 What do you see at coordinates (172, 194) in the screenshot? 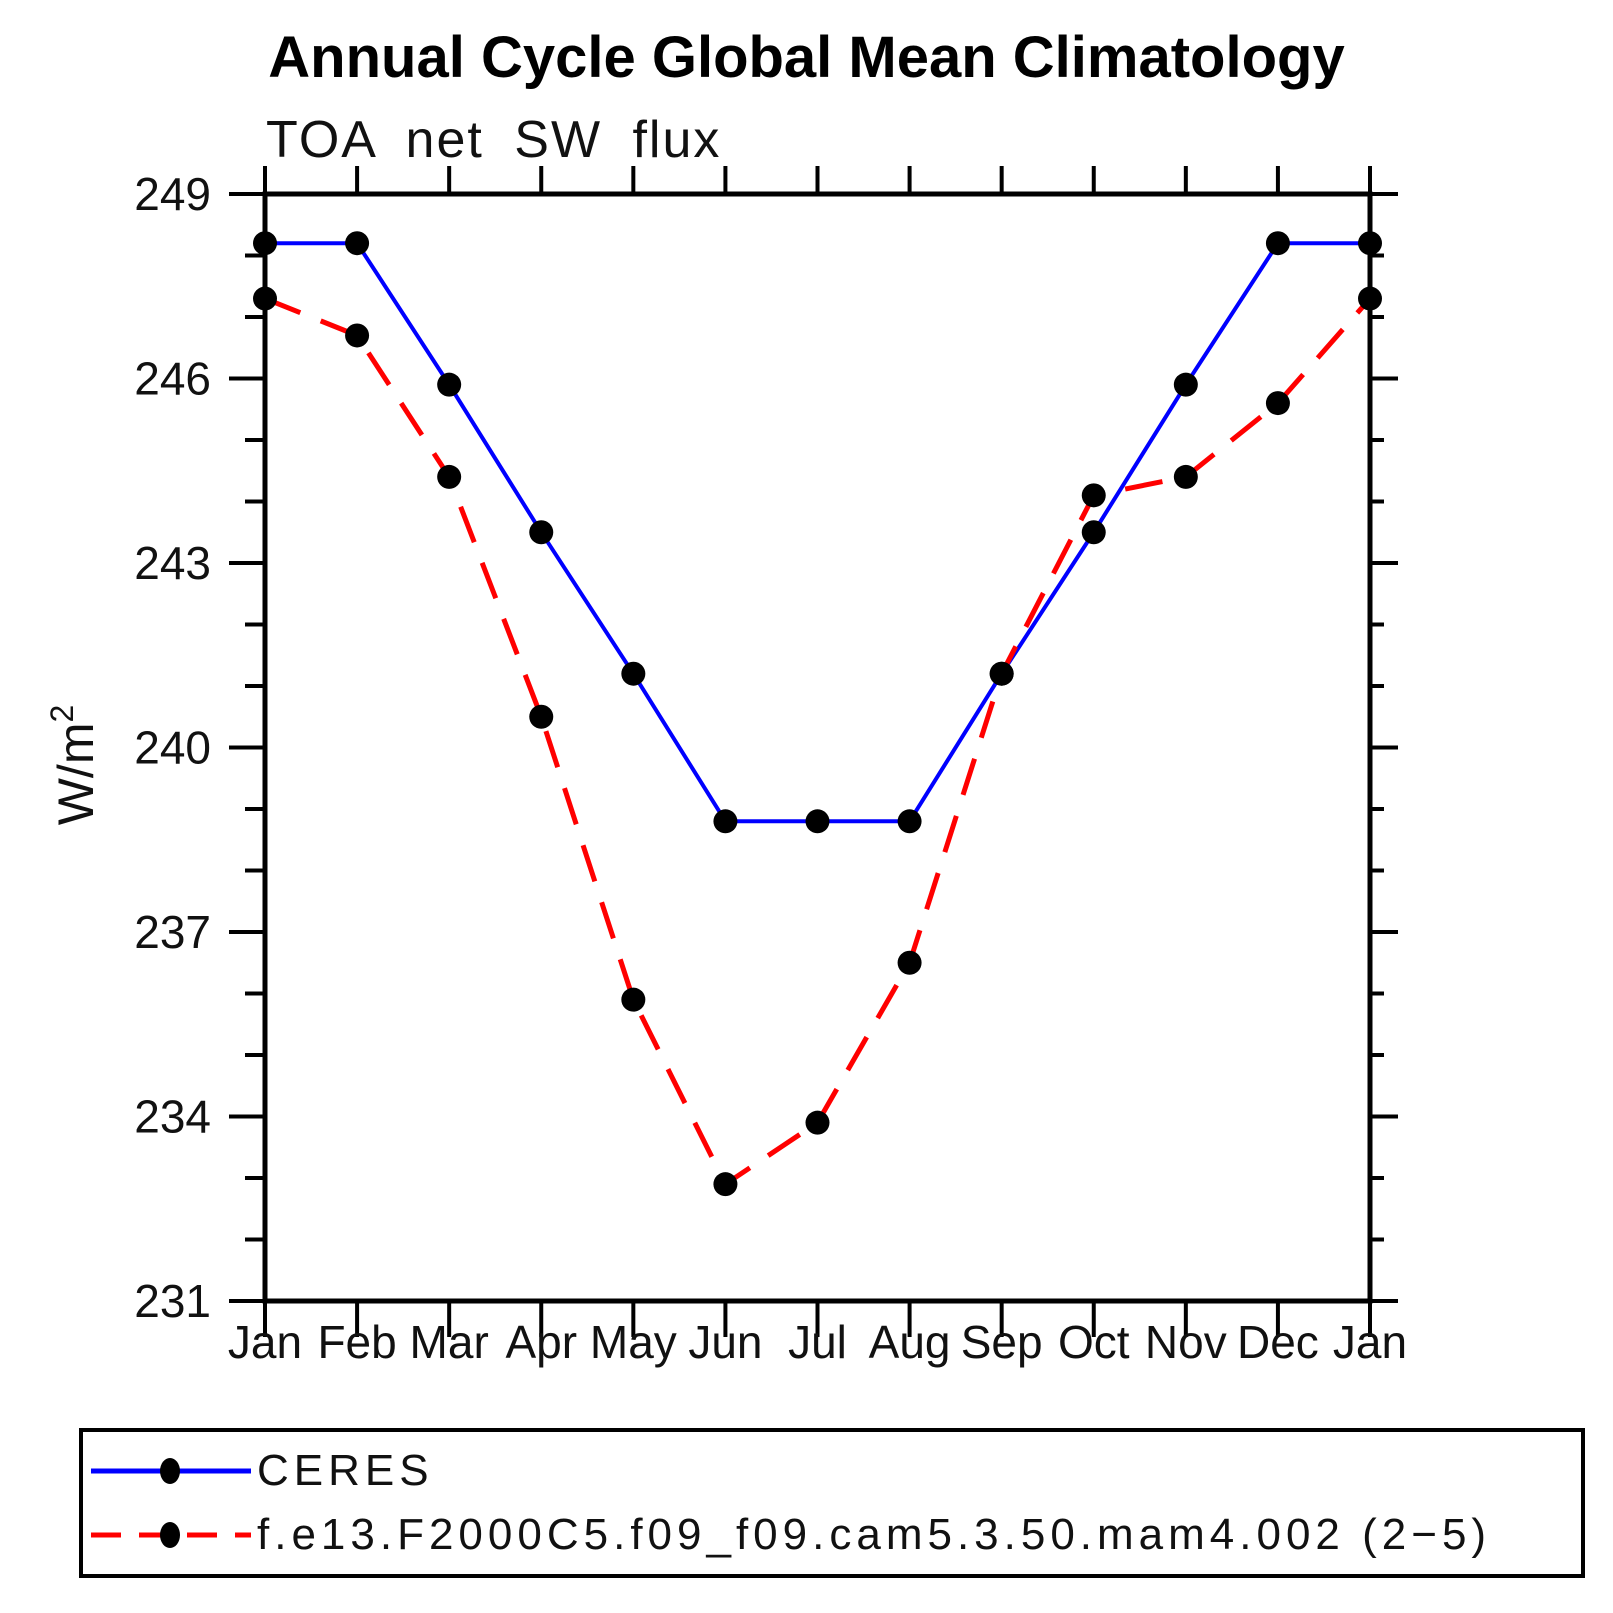
I see `y-tick-label: 249` at bounding box center [172, 194].